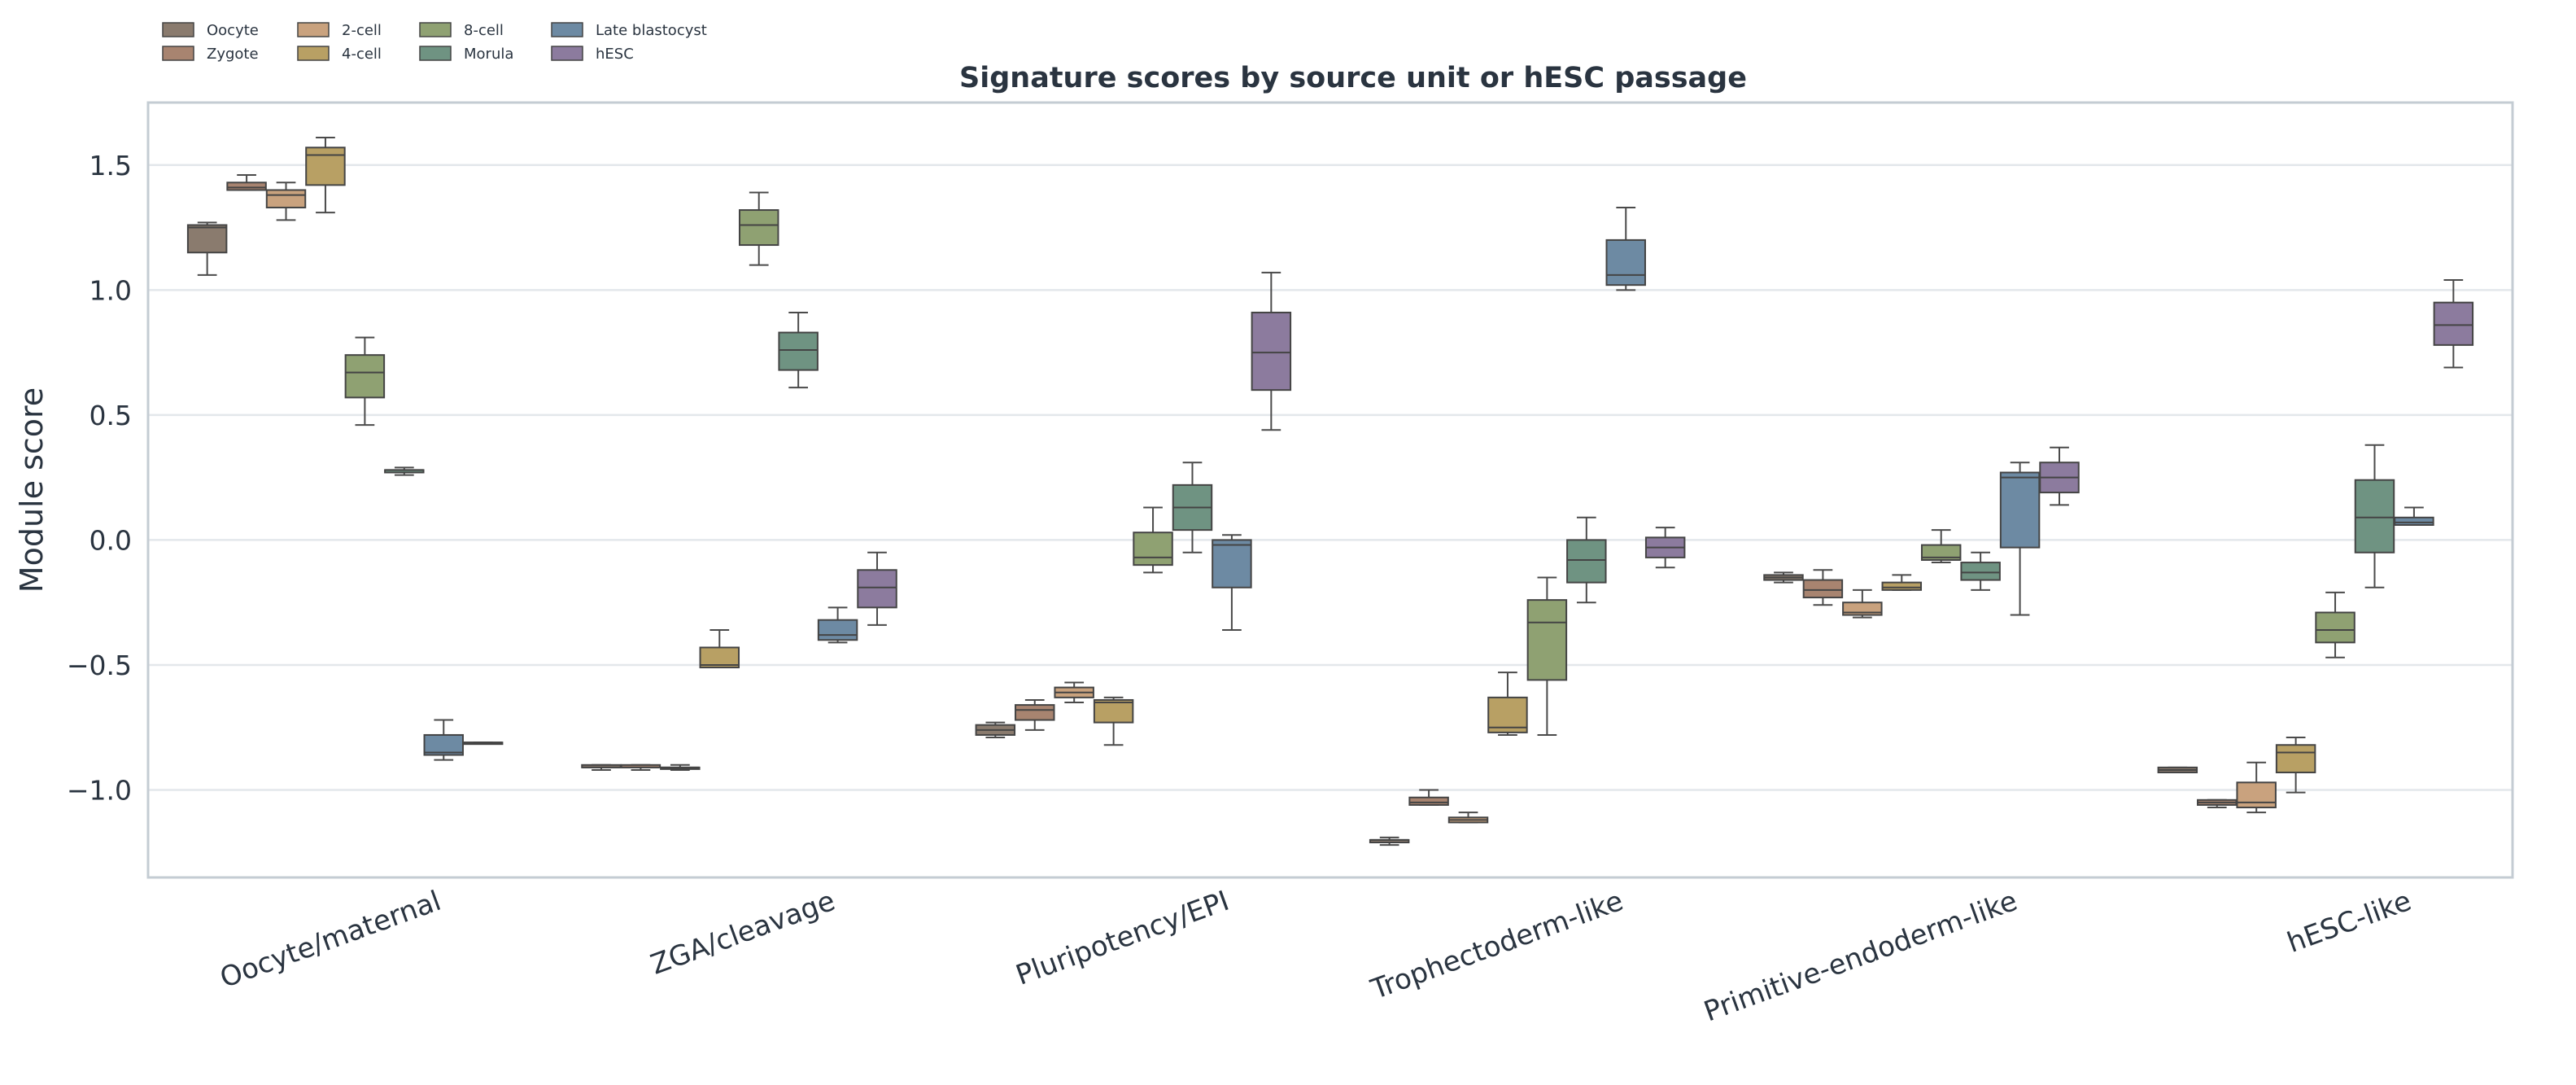  I want to click on legend-label: Morula, so click(488, 54).